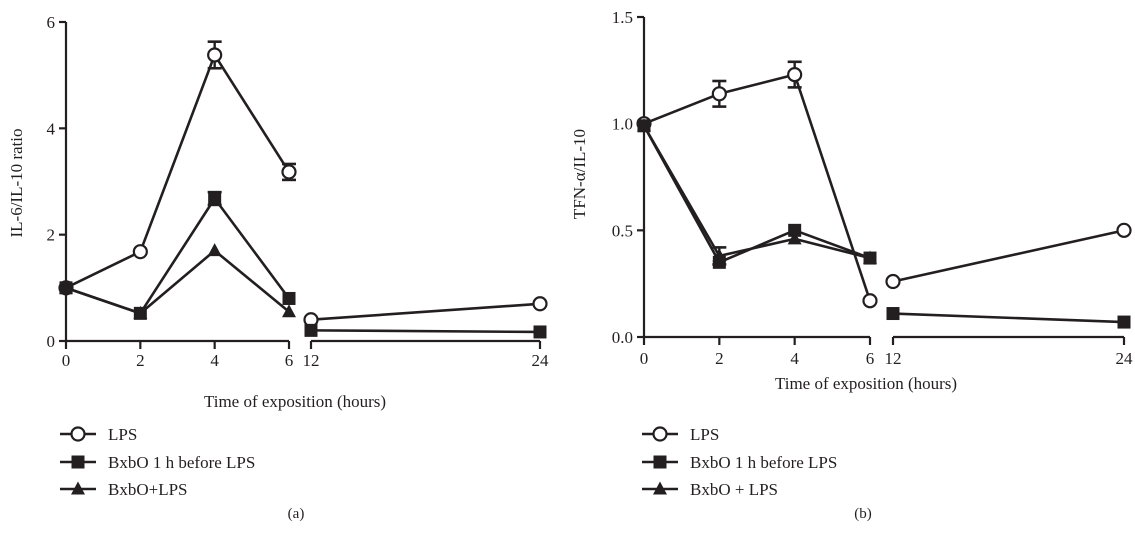  Describe the element at coordinates (734, 489) in the screenshot. I see `legend-label: BxbO + LPS` at that location.